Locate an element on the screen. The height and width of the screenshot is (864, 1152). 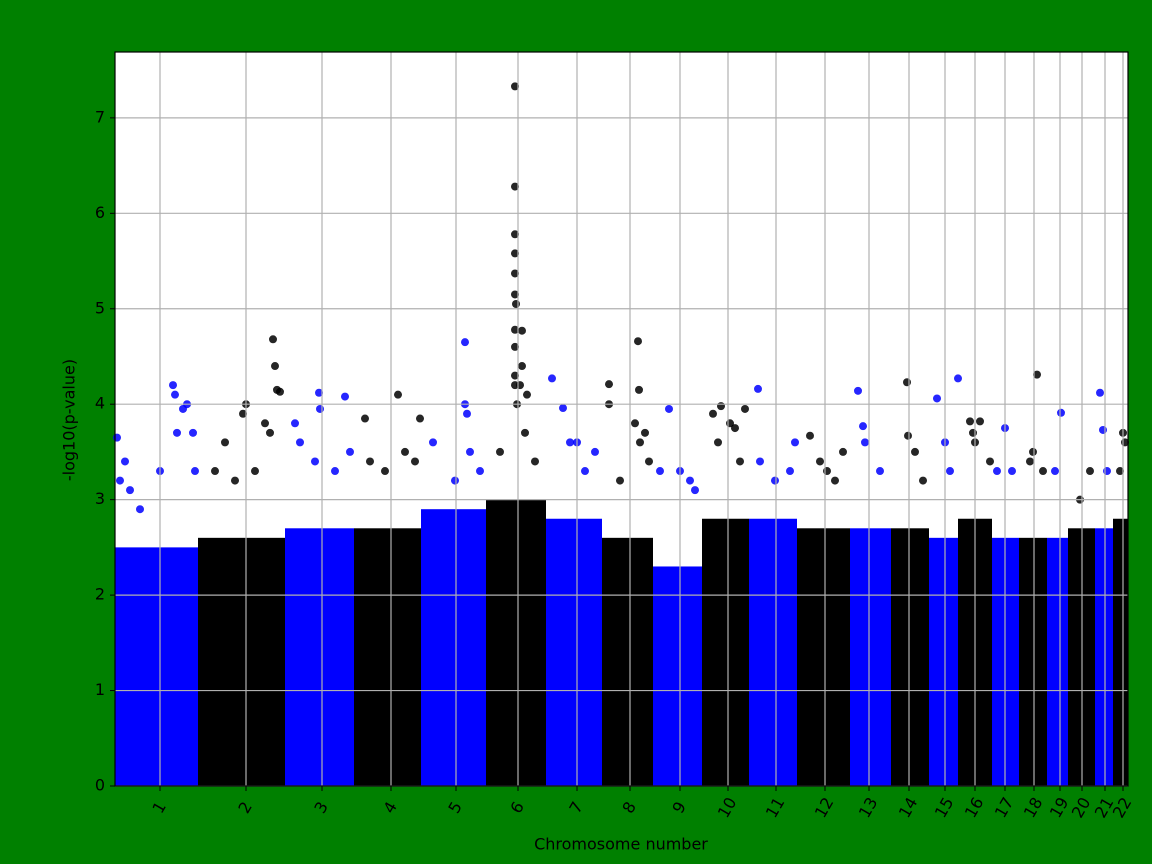
y-tick-label: 1 is located at coordinates (100, 689).